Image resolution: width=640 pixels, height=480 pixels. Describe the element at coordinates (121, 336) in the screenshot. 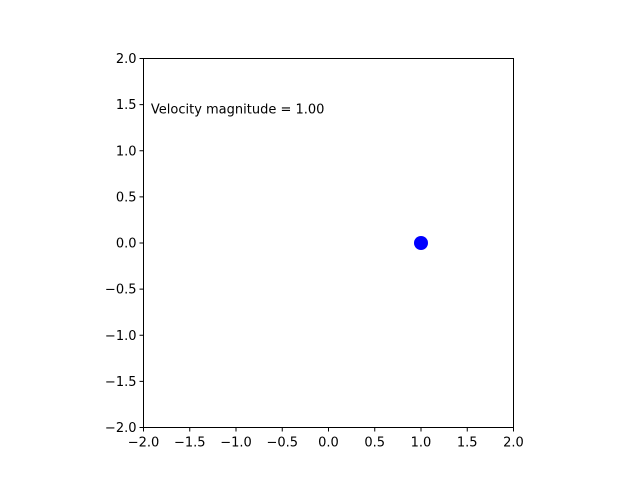

I see `y-tick-label: −1.0` at that location.